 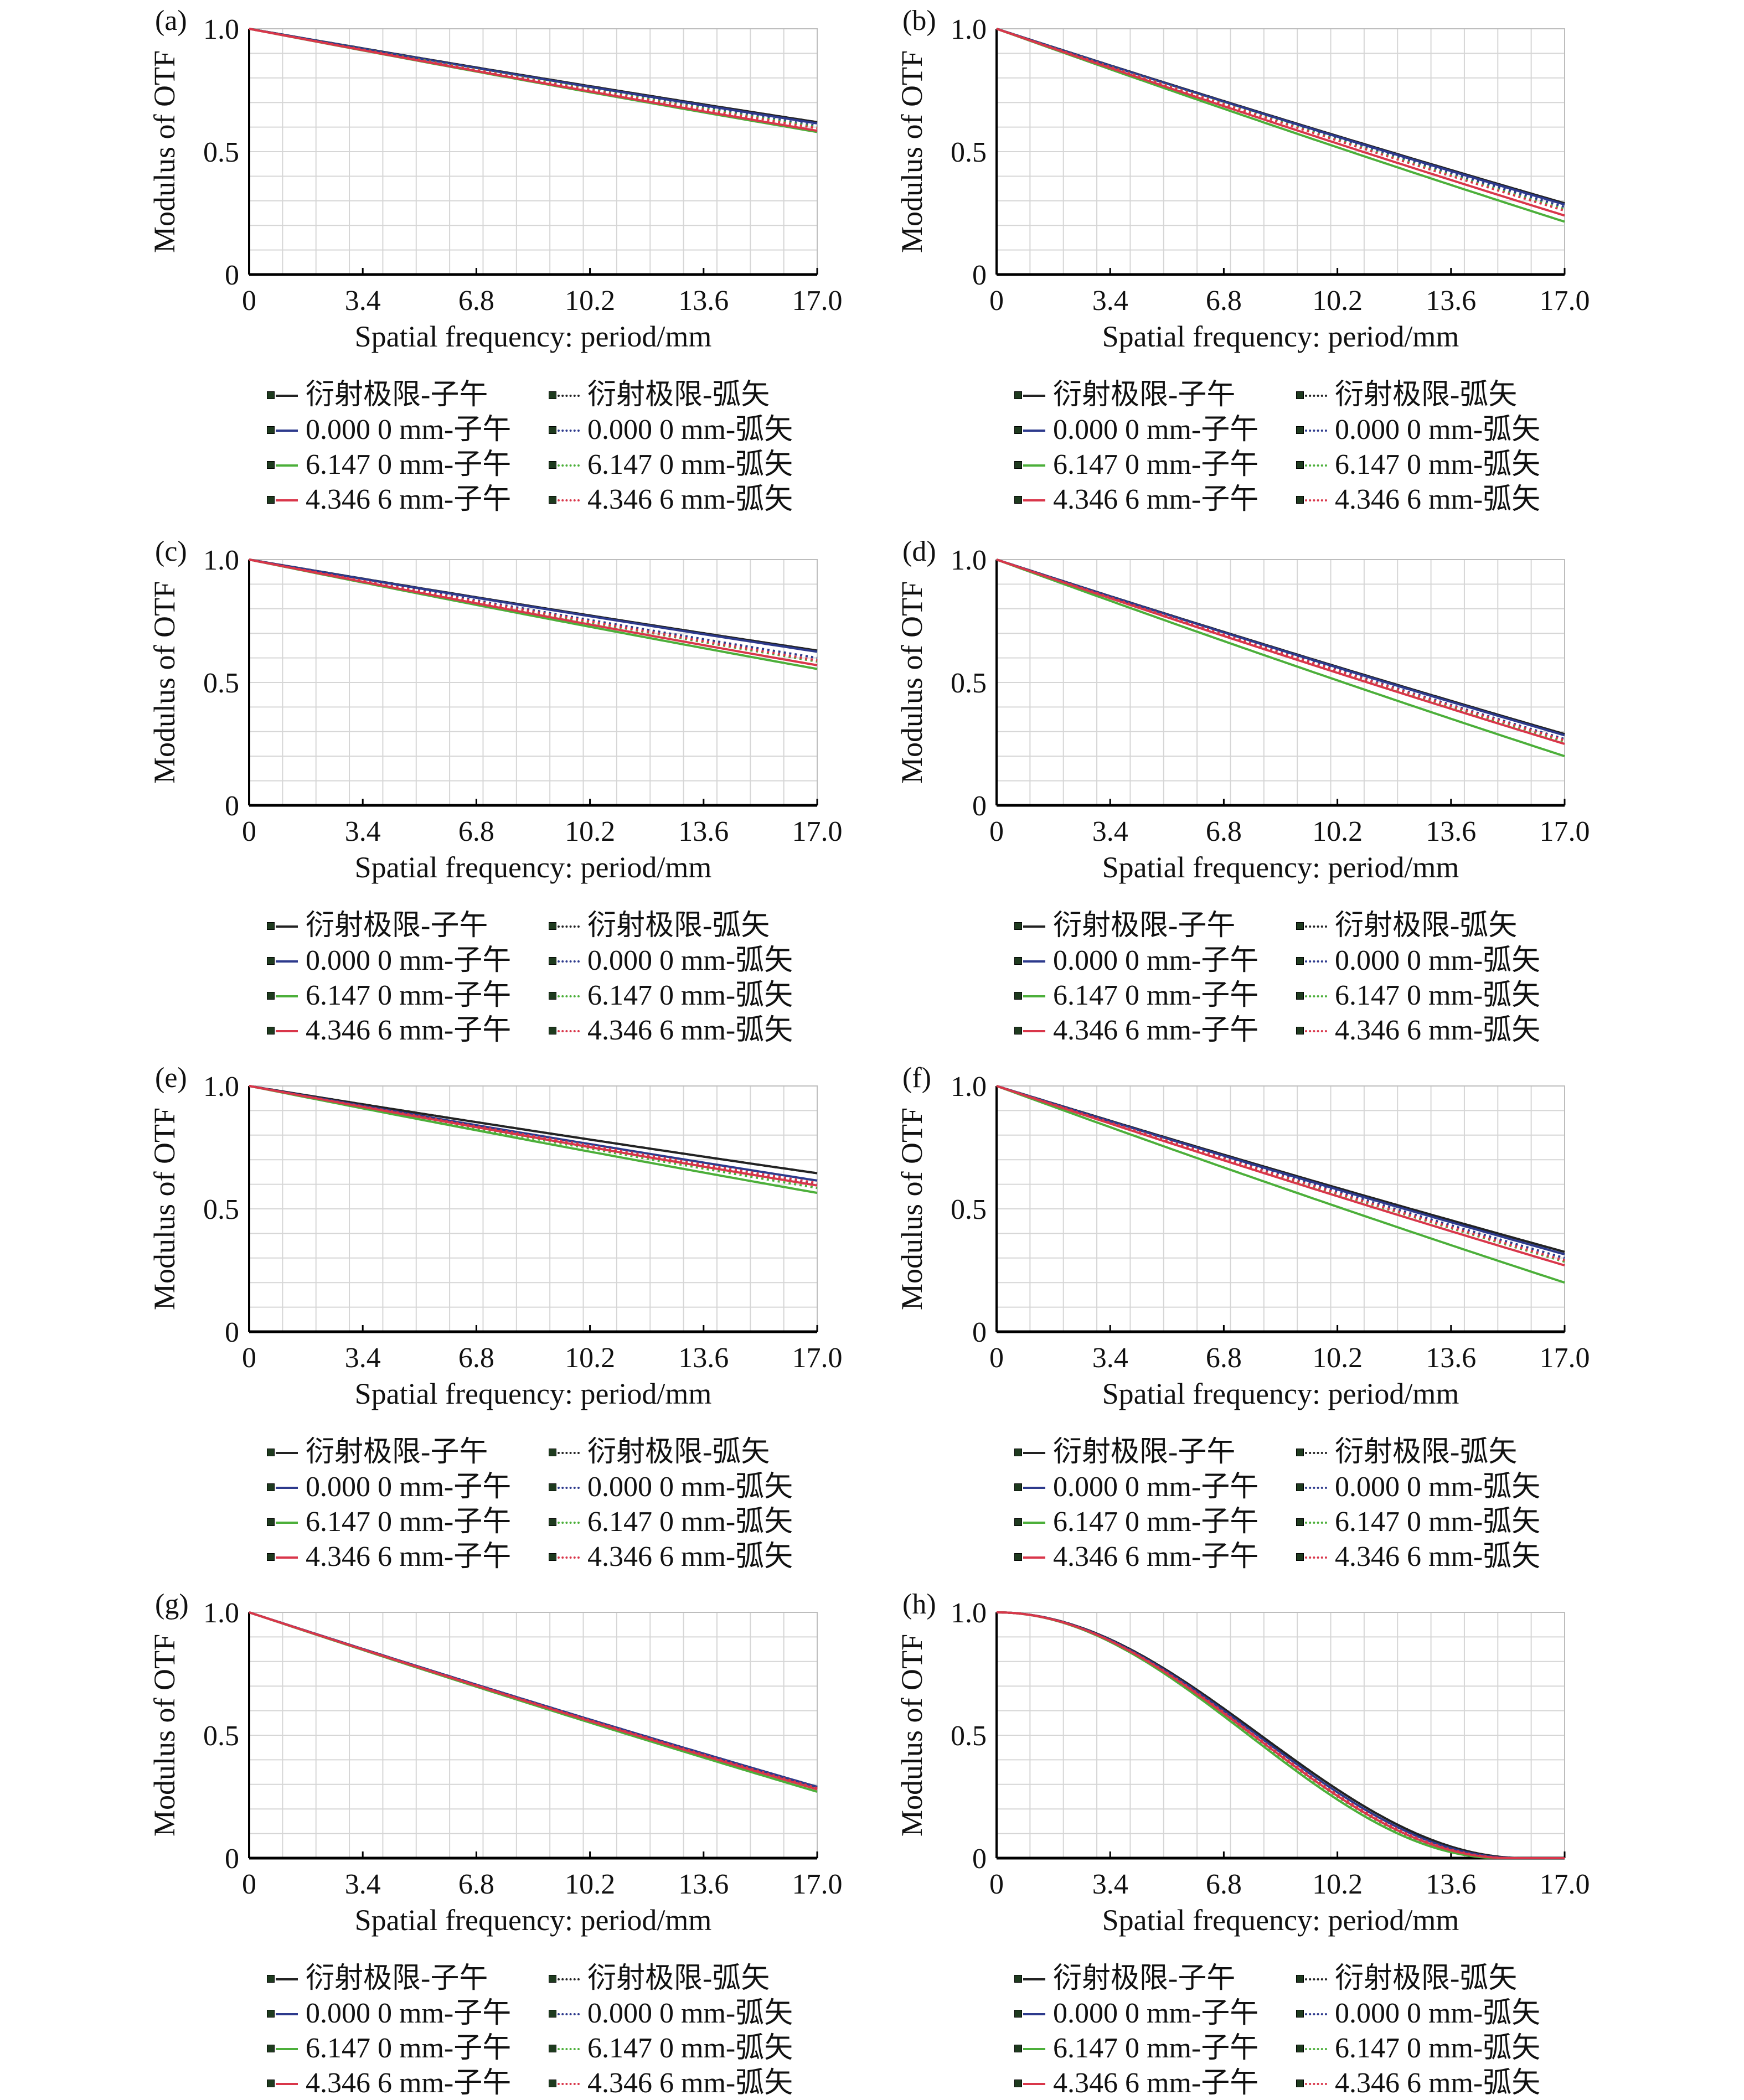 I want to click on x-axis-title: Spatial frequency: period/mm, so click(x=1280, y=336).